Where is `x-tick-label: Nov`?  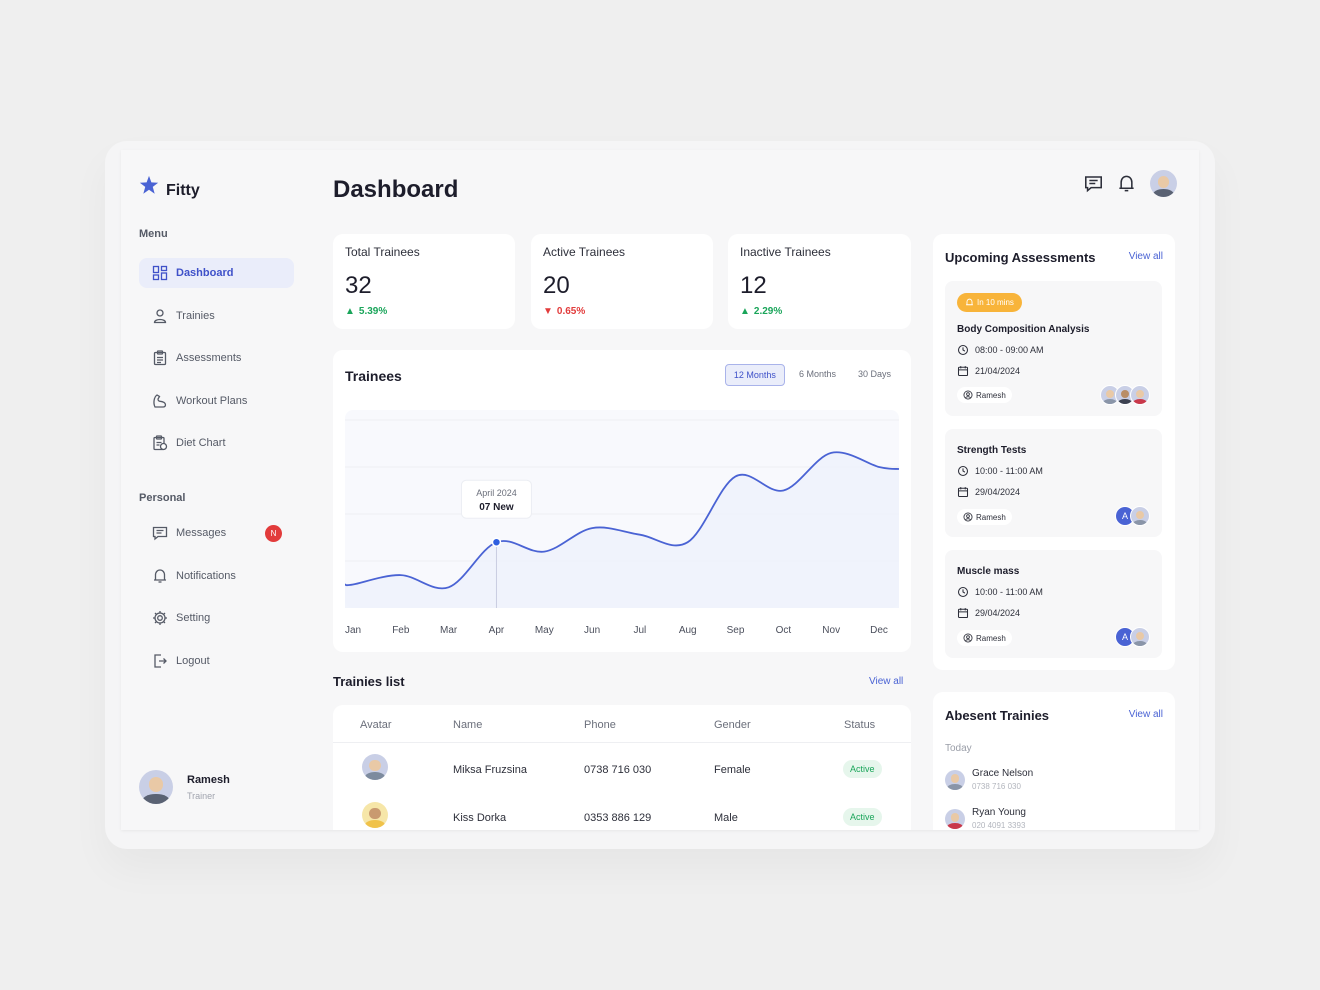 x-tick-label: Nov is located at coordinates (831, 630).